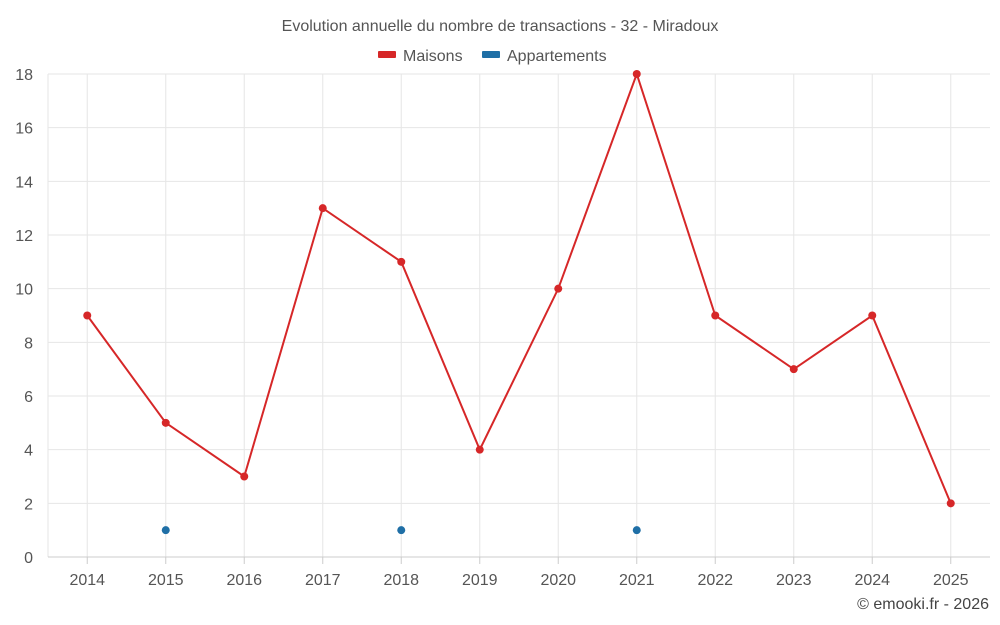 This screenshot has height=625, width=1000. I want to click on x-tick-label: 2019, so click(480, 580).